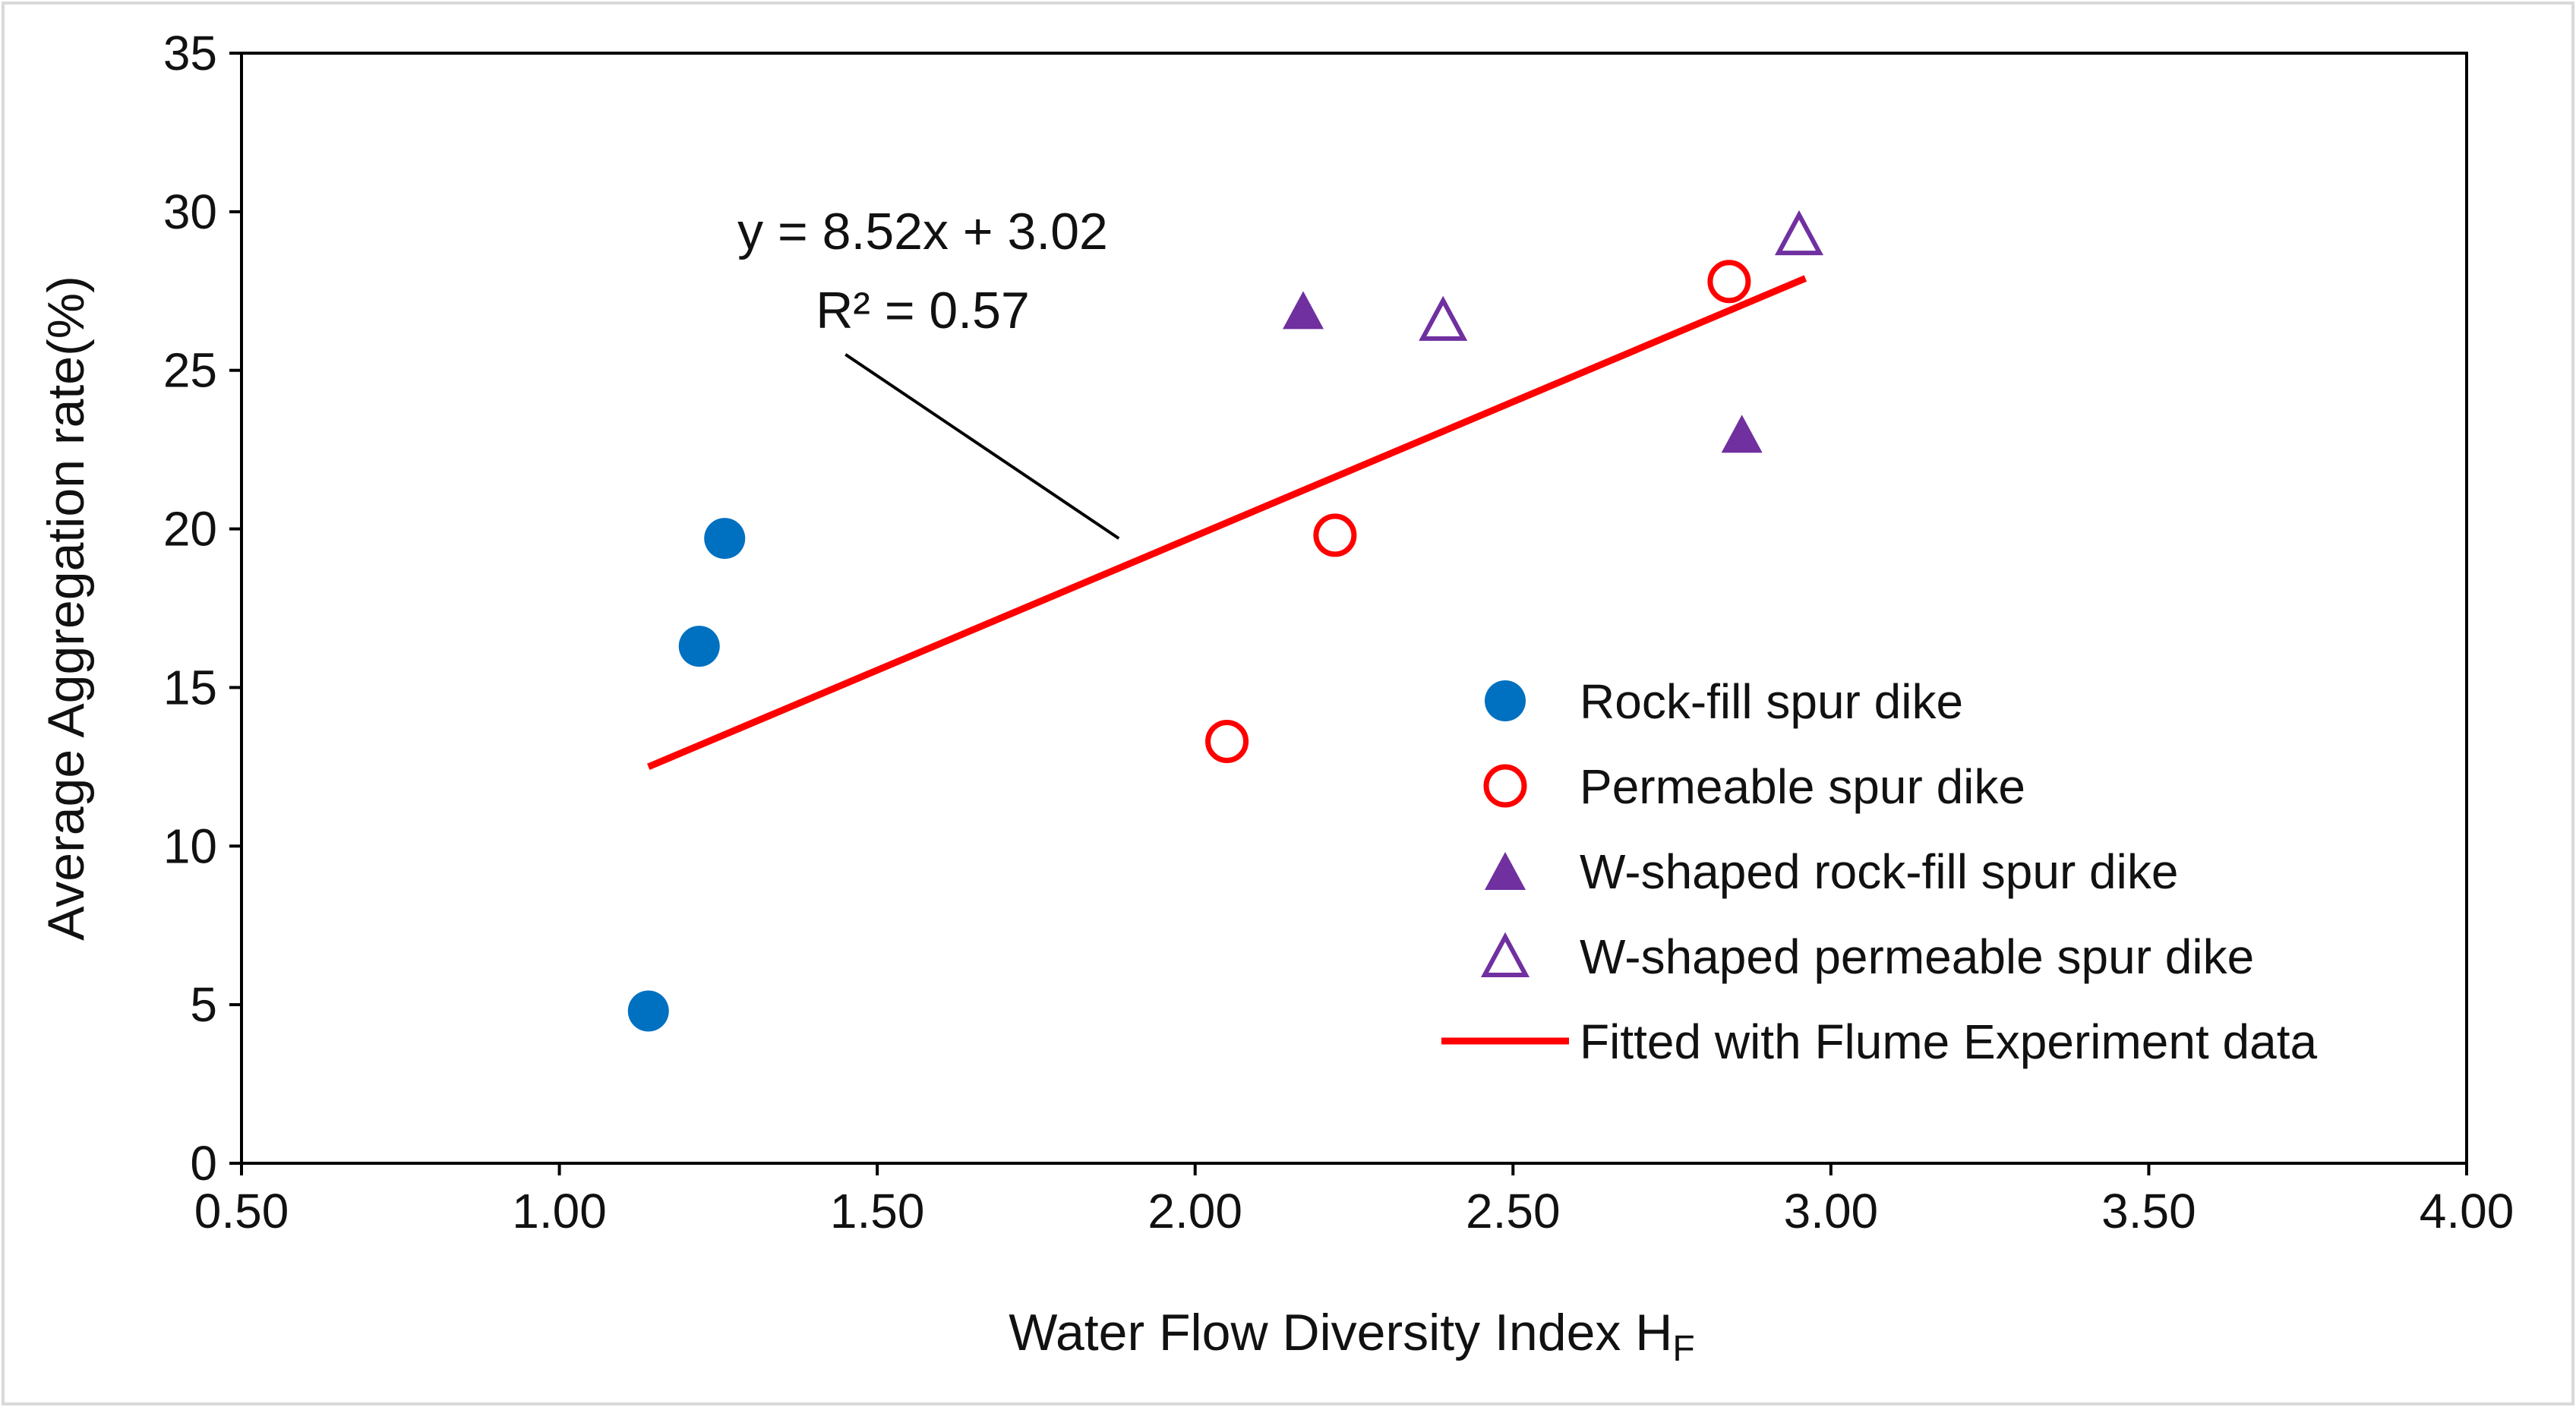  I want to click on x-tick-label: 3.50, so click(2148, 1211).